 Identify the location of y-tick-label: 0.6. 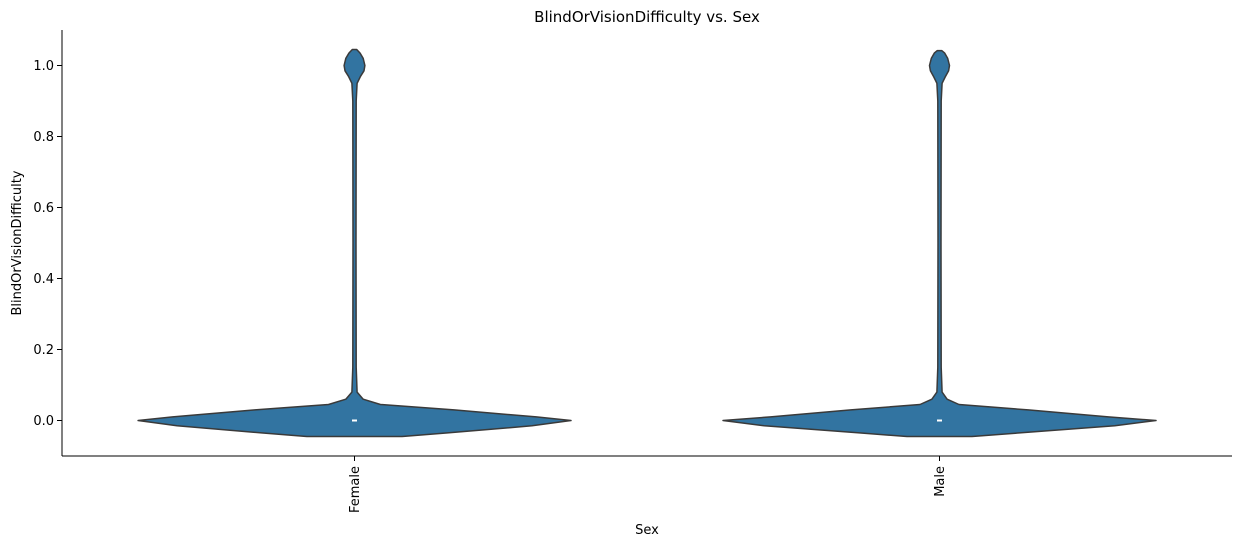
(43, 208).